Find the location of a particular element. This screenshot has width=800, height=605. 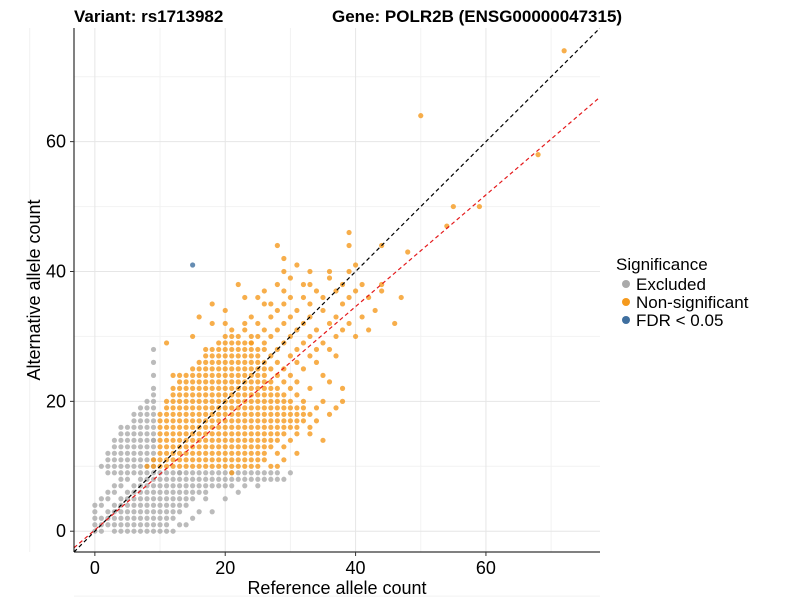

gene-title: Gene: POLR2B (ENSG00000047315) is located at coordinates (477, 16).